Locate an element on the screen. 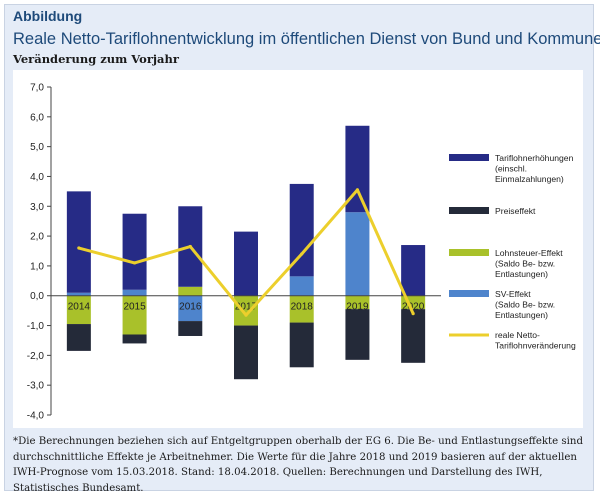 This screenshot has height=497, width=600. y-tick-label: -3,0 is located at coordinates (36, 386).